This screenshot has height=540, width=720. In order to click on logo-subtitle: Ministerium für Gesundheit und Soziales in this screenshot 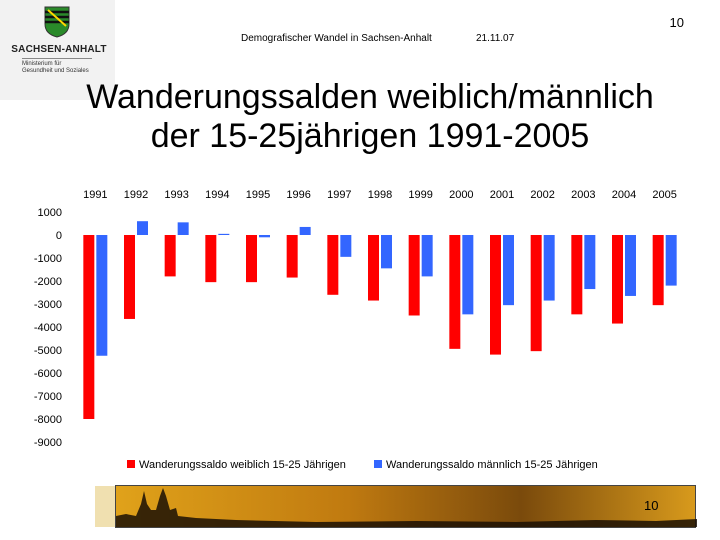, I will do `click(67, 68)`.